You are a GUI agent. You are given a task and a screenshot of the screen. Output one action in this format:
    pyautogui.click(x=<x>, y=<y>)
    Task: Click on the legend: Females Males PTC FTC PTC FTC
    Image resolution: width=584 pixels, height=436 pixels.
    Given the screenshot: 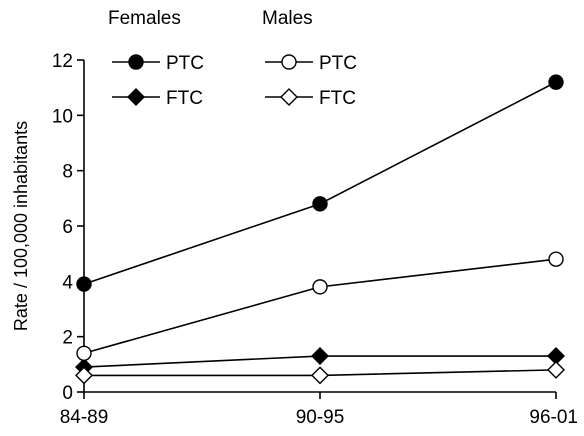 What is the action you would take?
    pyautogui.click(x=232, y=58)
    